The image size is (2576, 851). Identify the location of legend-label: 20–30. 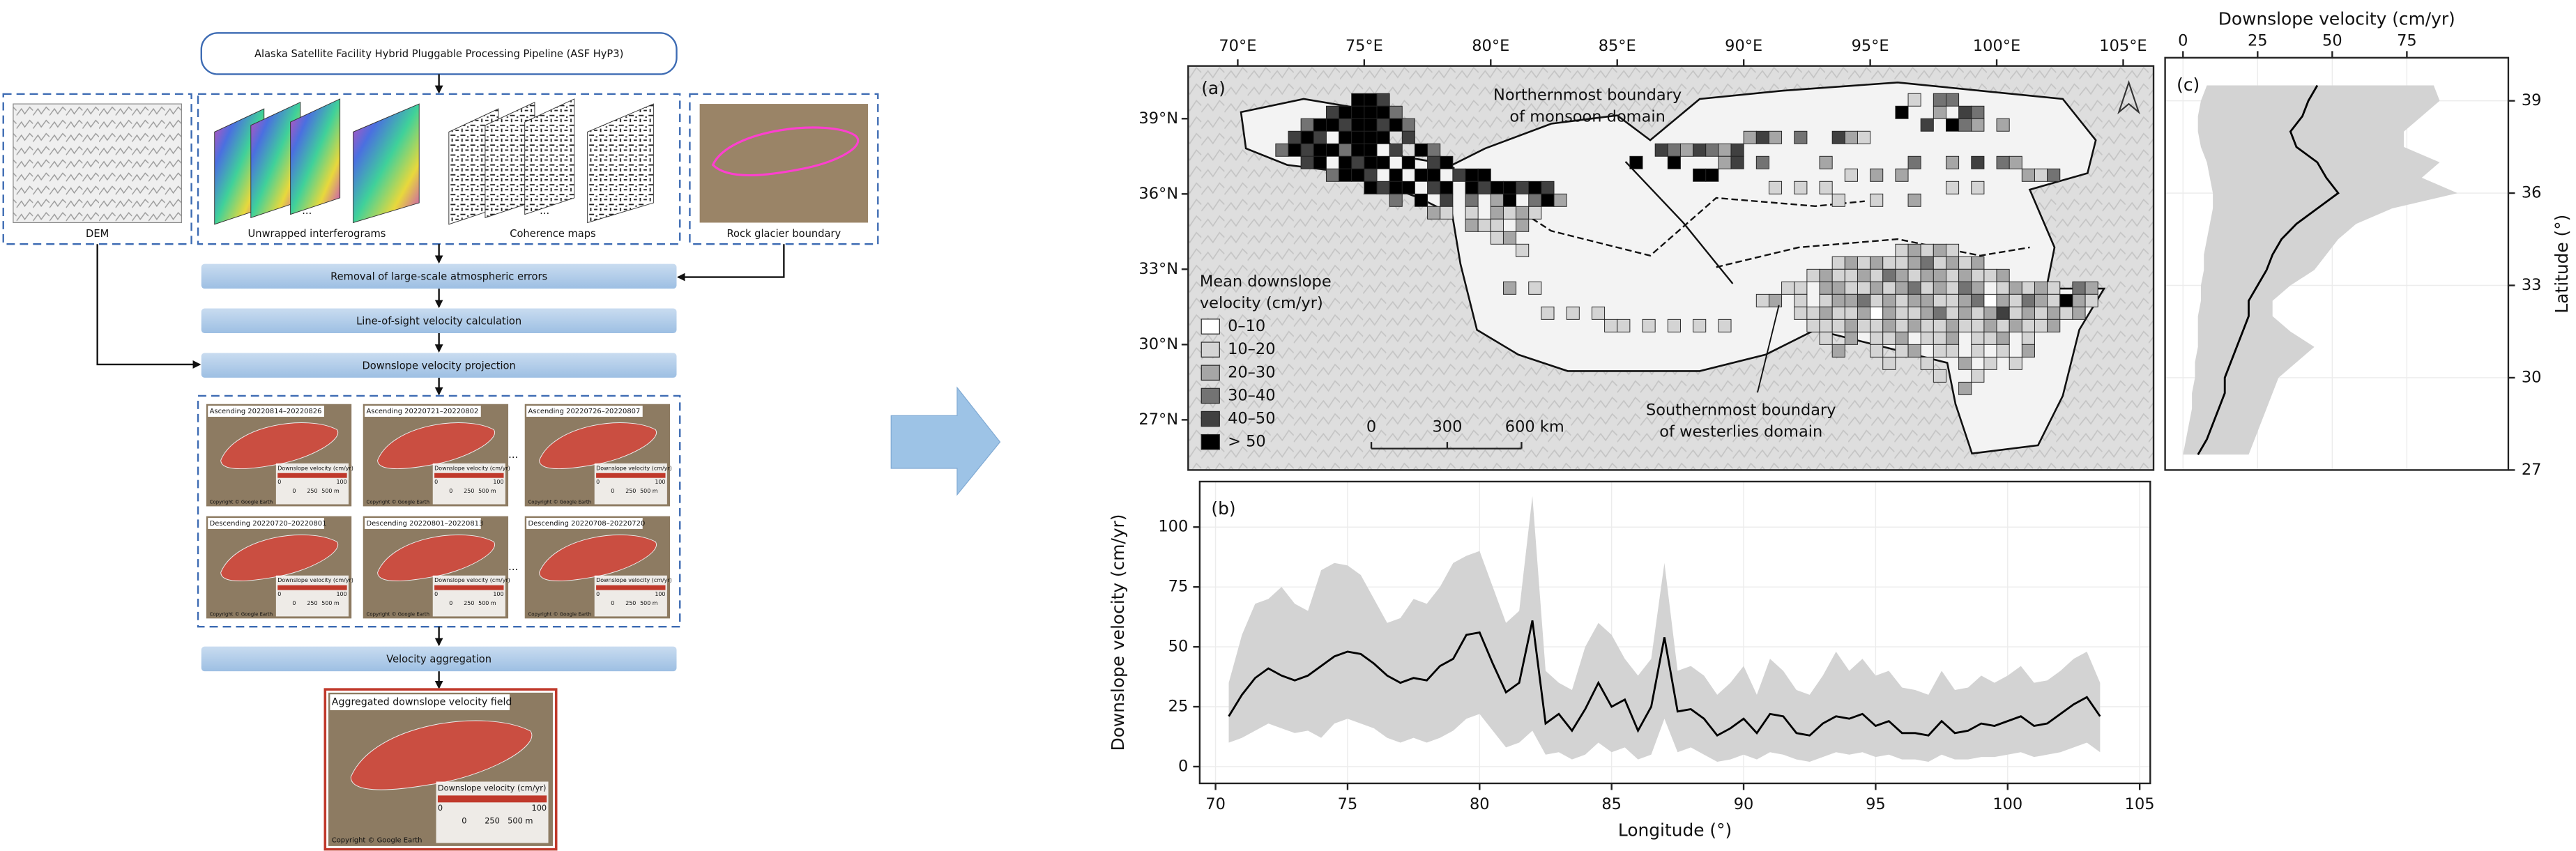
(1251, 372).